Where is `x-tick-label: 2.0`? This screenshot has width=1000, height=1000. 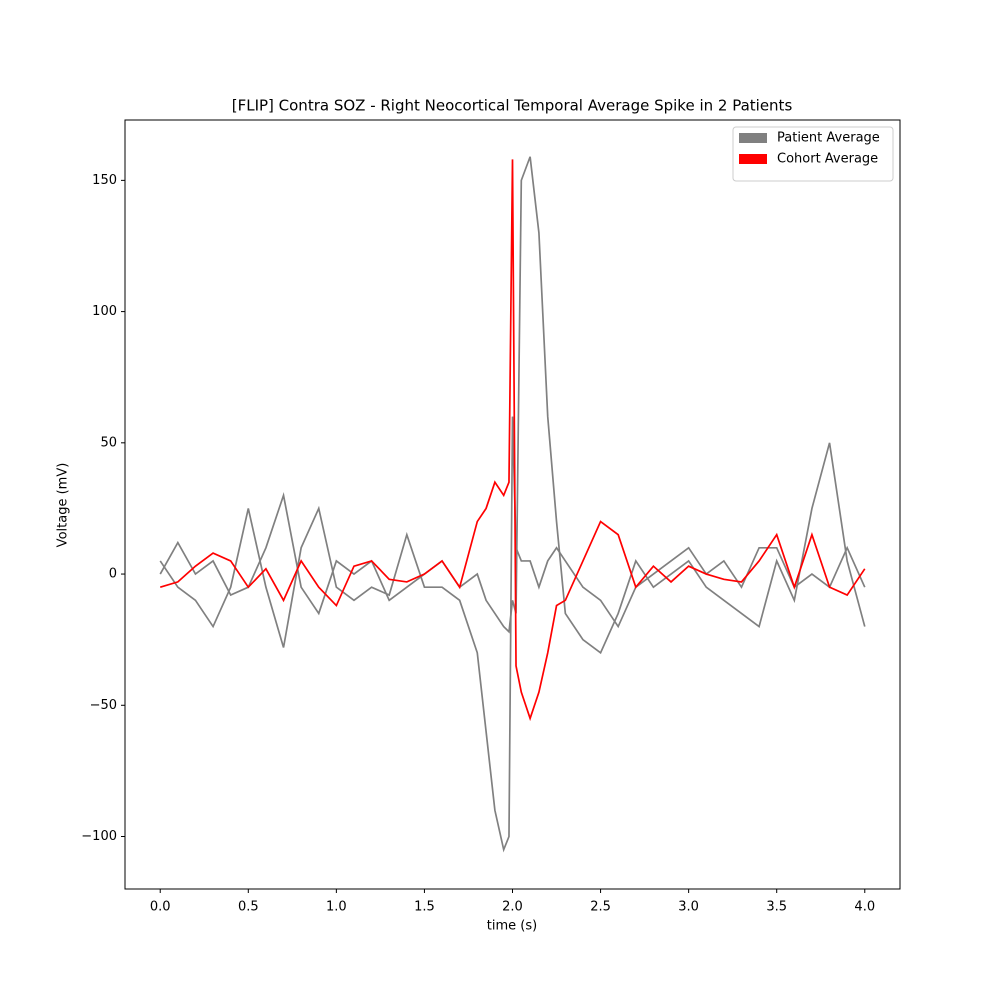
x-tick-label: 2.0 is located at coordinates (512, 907).